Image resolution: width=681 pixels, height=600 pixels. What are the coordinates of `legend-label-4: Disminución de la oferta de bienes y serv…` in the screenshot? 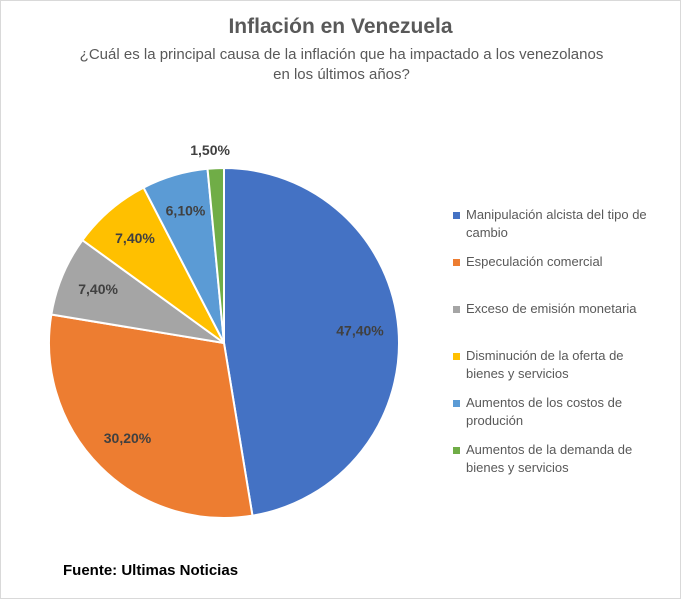 It's located at (545, 365).